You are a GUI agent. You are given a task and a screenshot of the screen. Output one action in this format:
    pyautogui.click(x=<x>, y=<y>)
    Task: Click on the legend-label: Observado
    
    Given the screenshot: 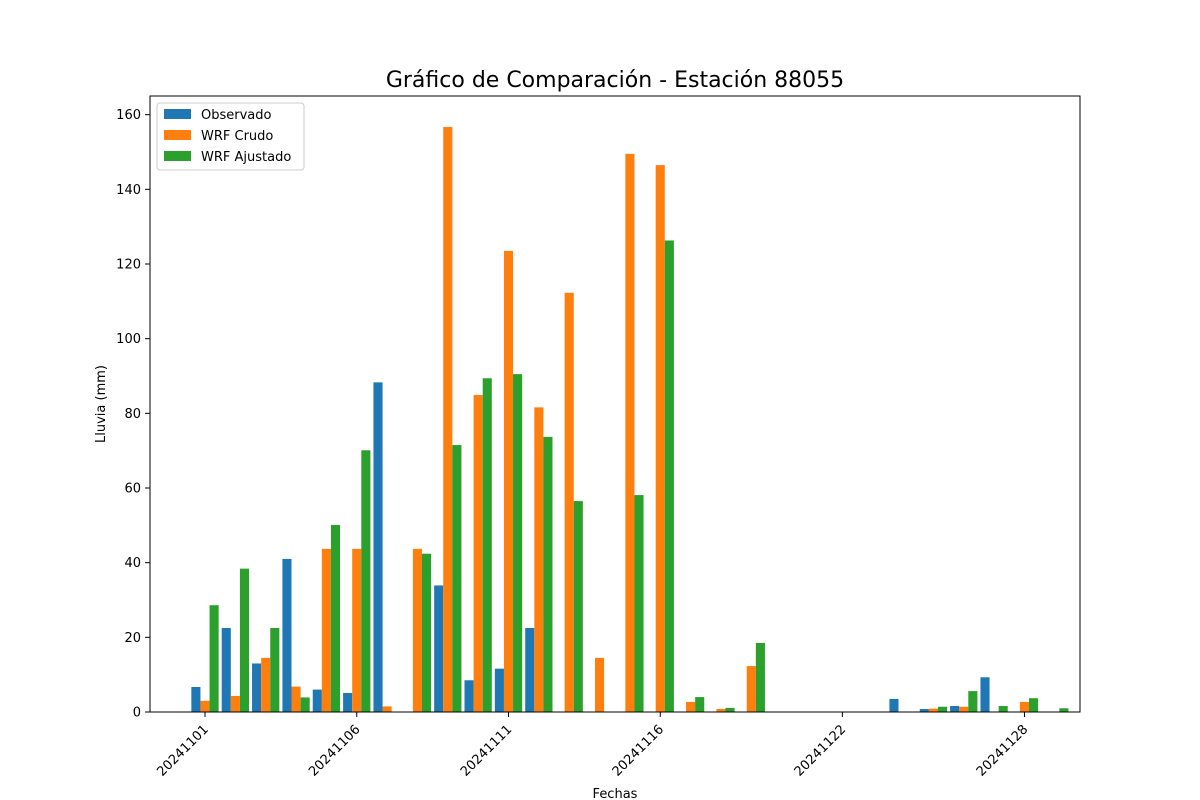 What is the action you would take?
    pyautogui.click(x=236, y=115)
    